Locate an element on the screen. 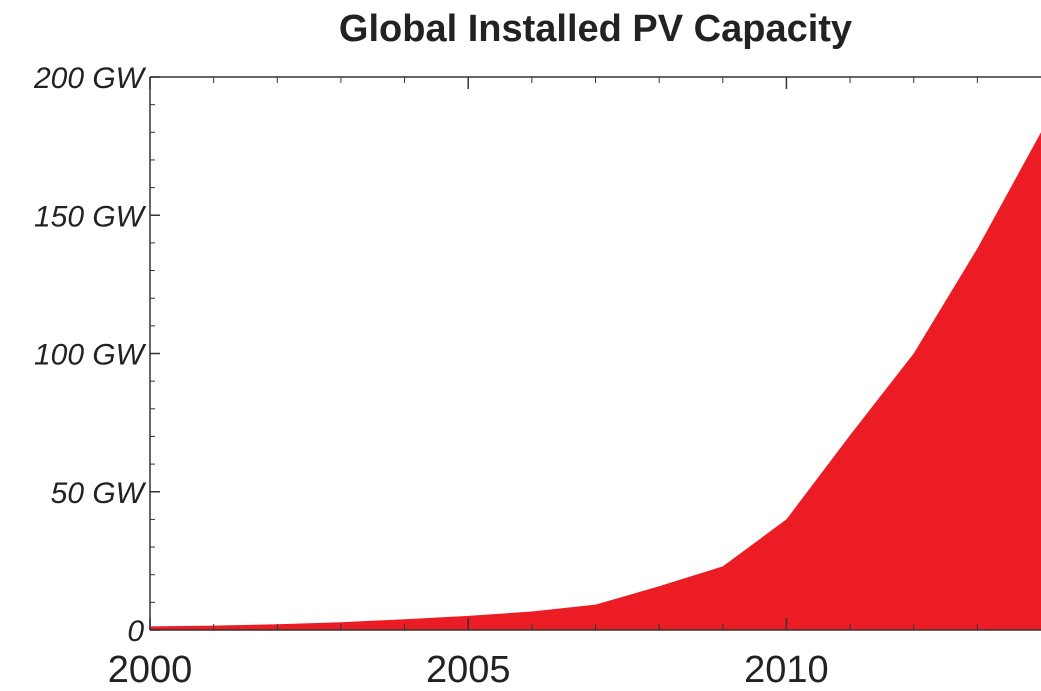 The width and height of the screenshot is (1041, 691). chart-title: Global Installed PV Capacity is located at coordinates (595, 29).